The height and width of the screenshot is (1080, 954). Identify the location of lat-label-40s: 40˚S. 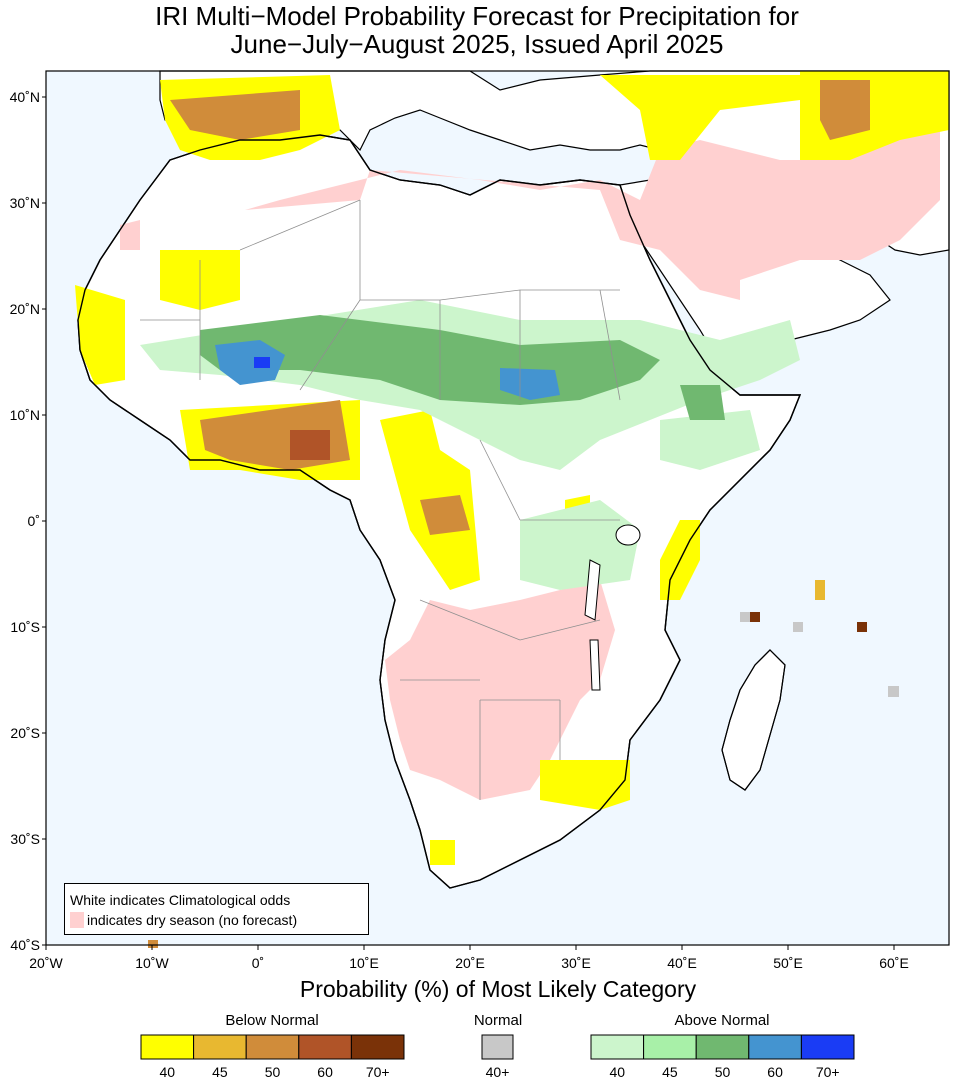
(25, 945).